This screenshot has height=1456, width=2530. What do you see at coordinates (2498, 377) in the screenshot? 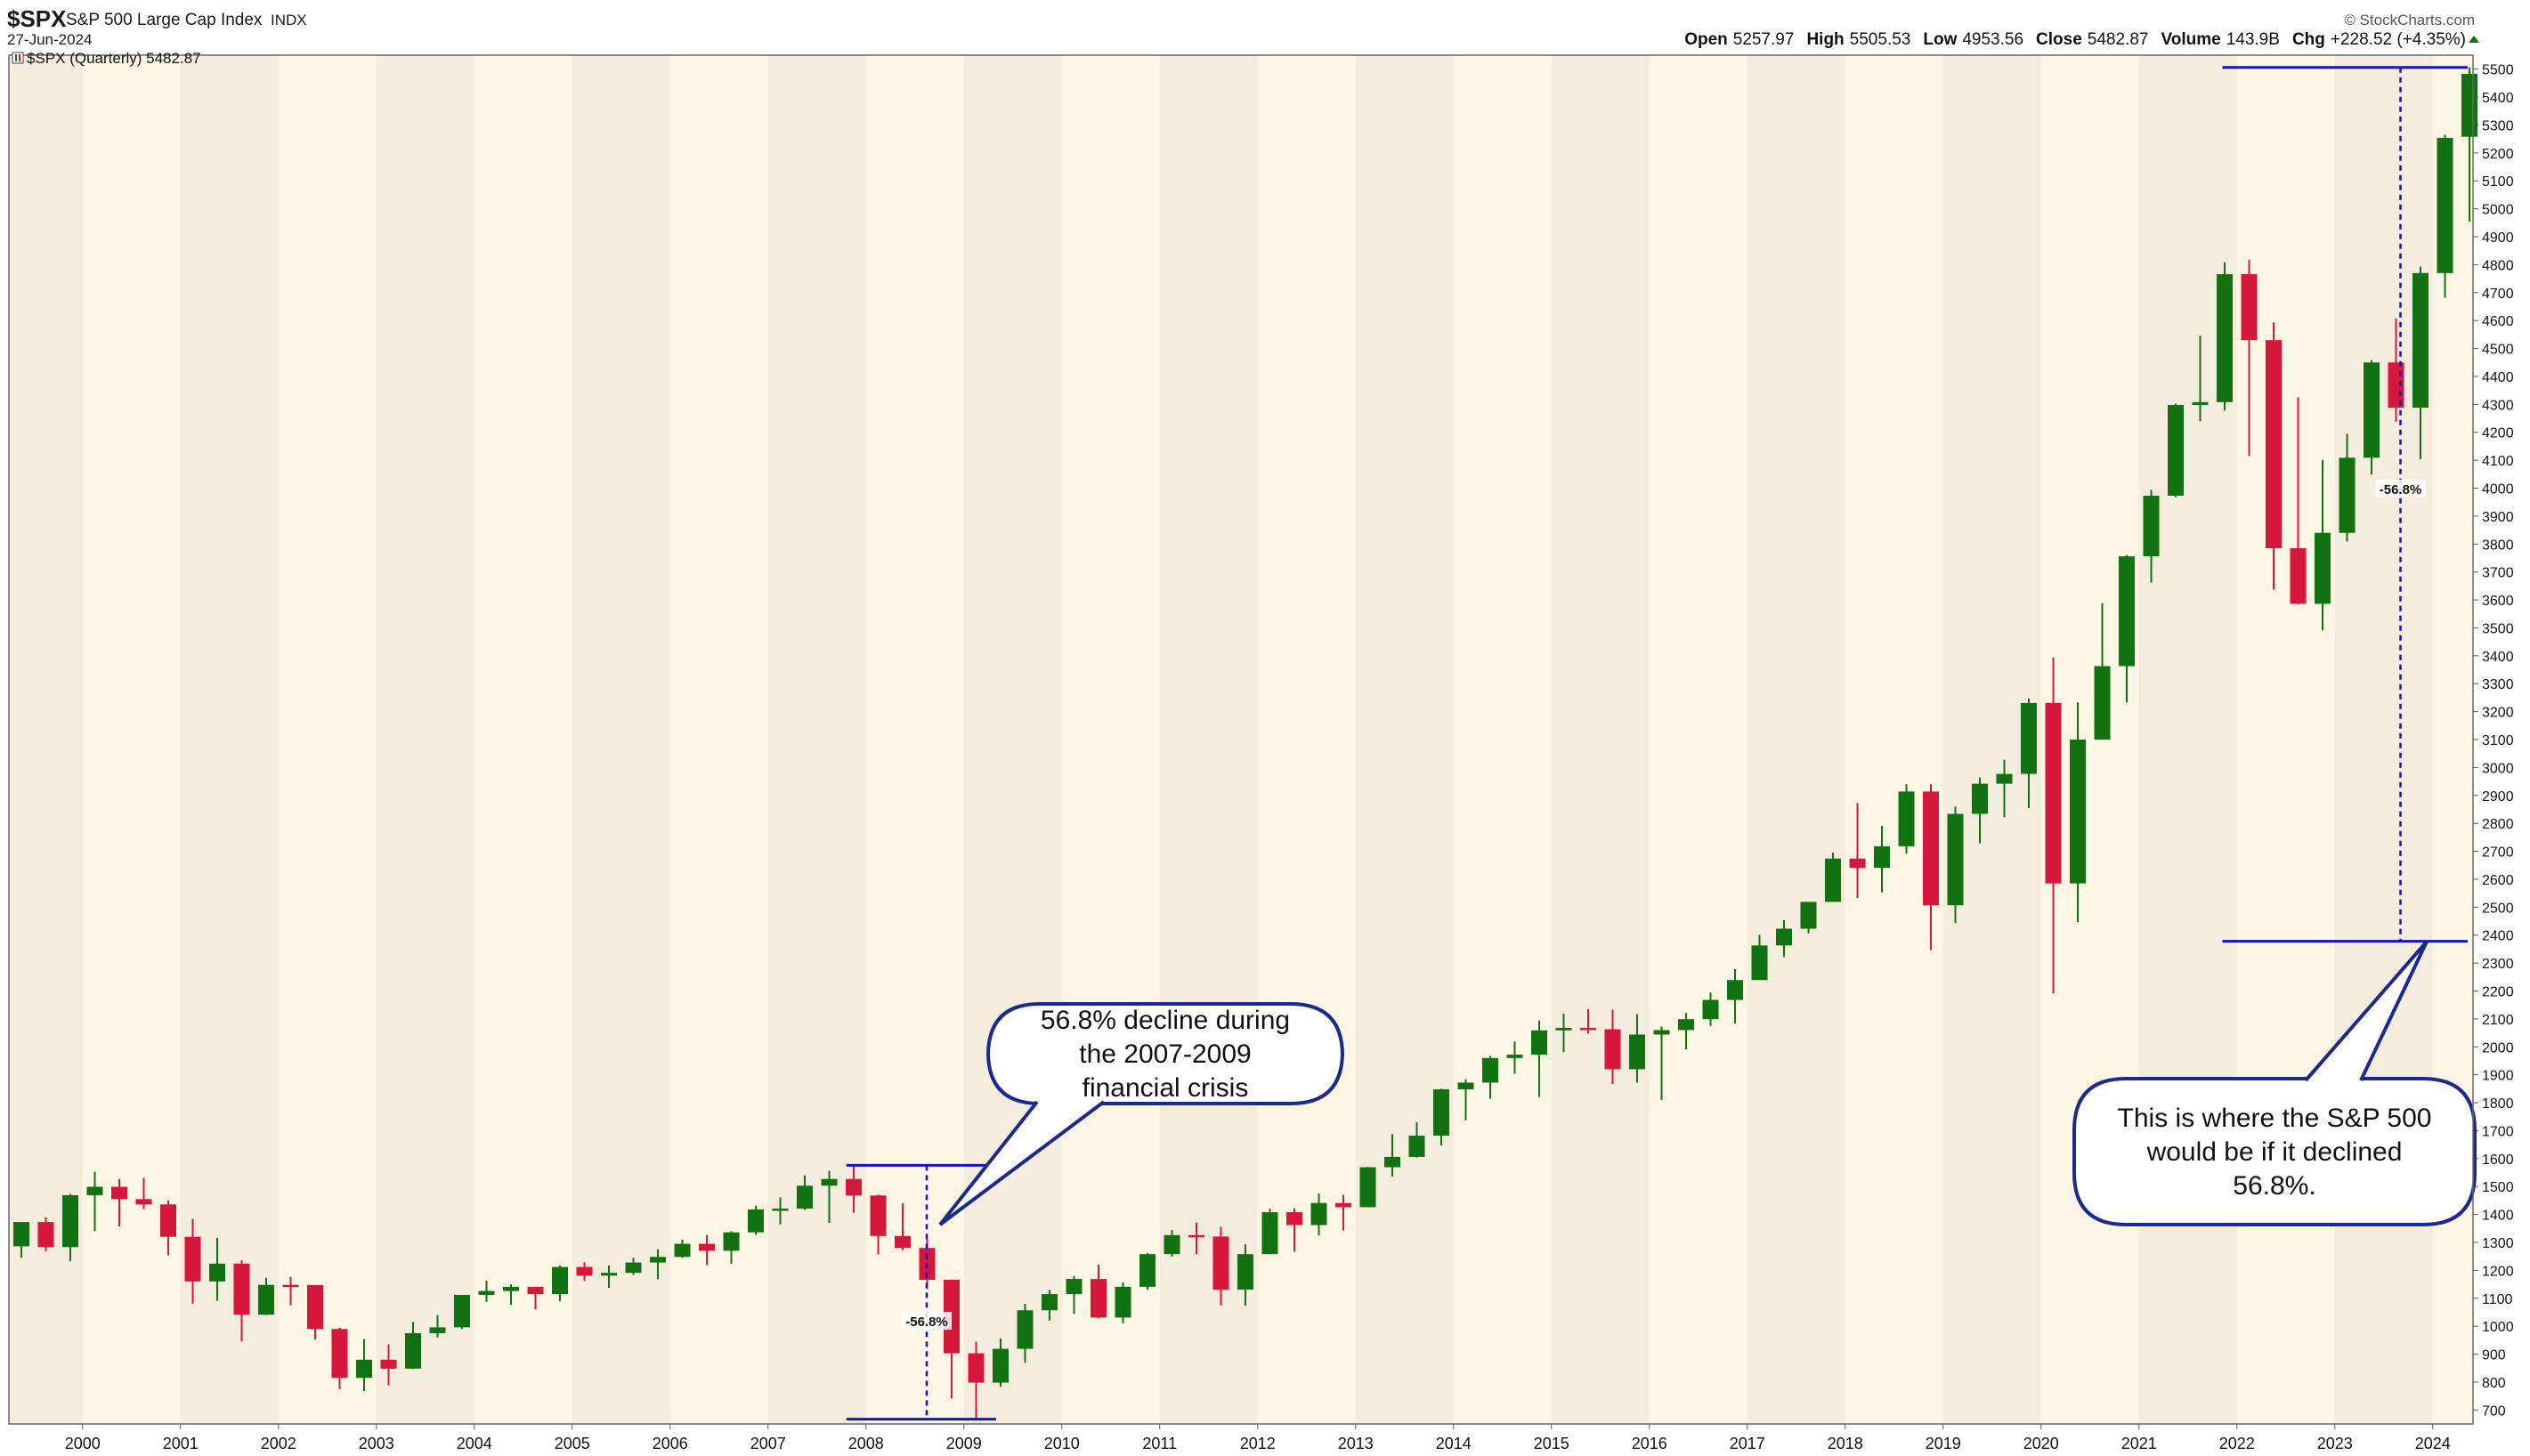
I see `y-tick-label: 4400` at bounding box center [2498, 377].